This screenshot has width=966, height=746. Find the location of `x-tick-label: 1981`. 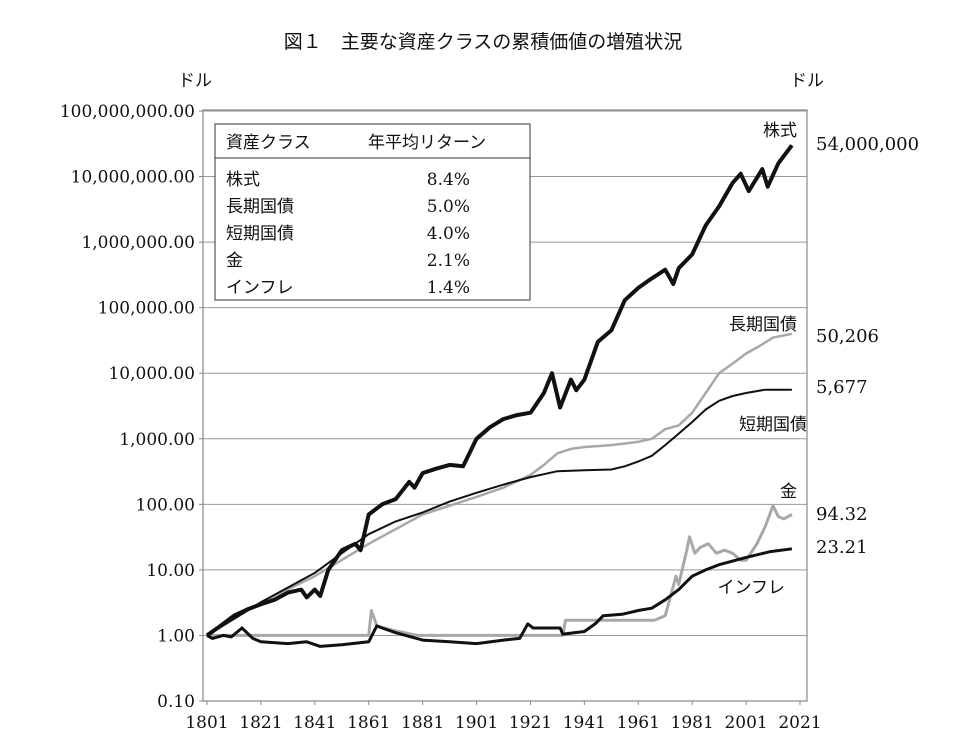

x-tick-label: 1981 is located at coordinates (692, 723).